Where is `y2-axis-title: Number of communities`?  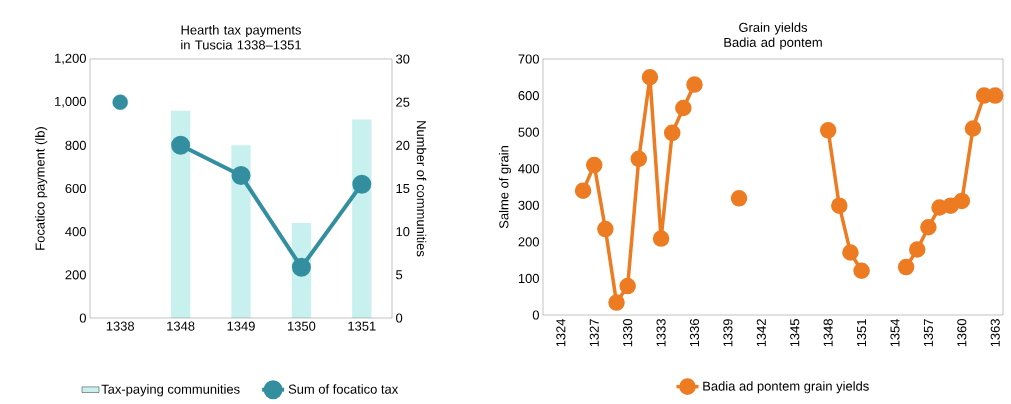 y2-axis-title: Number of communities is located at coordinates (421, 189).